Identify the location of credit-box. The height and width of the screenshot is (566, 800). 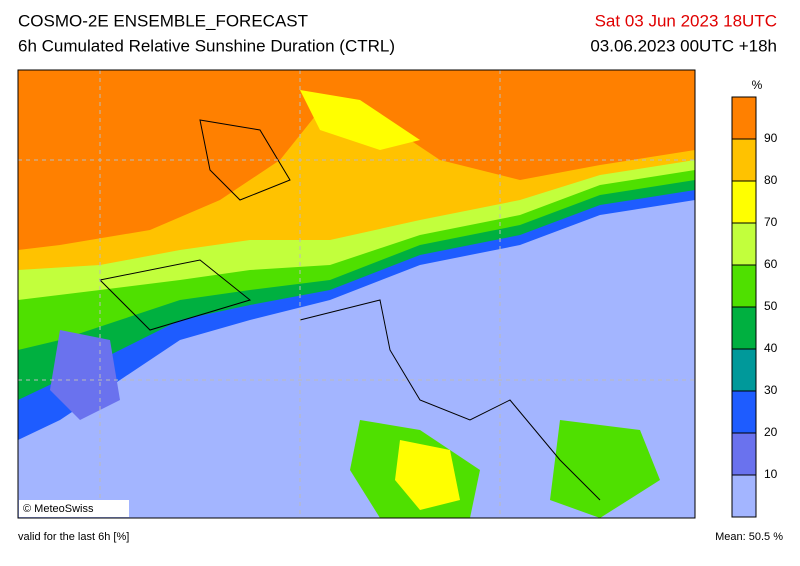
(74, 508).